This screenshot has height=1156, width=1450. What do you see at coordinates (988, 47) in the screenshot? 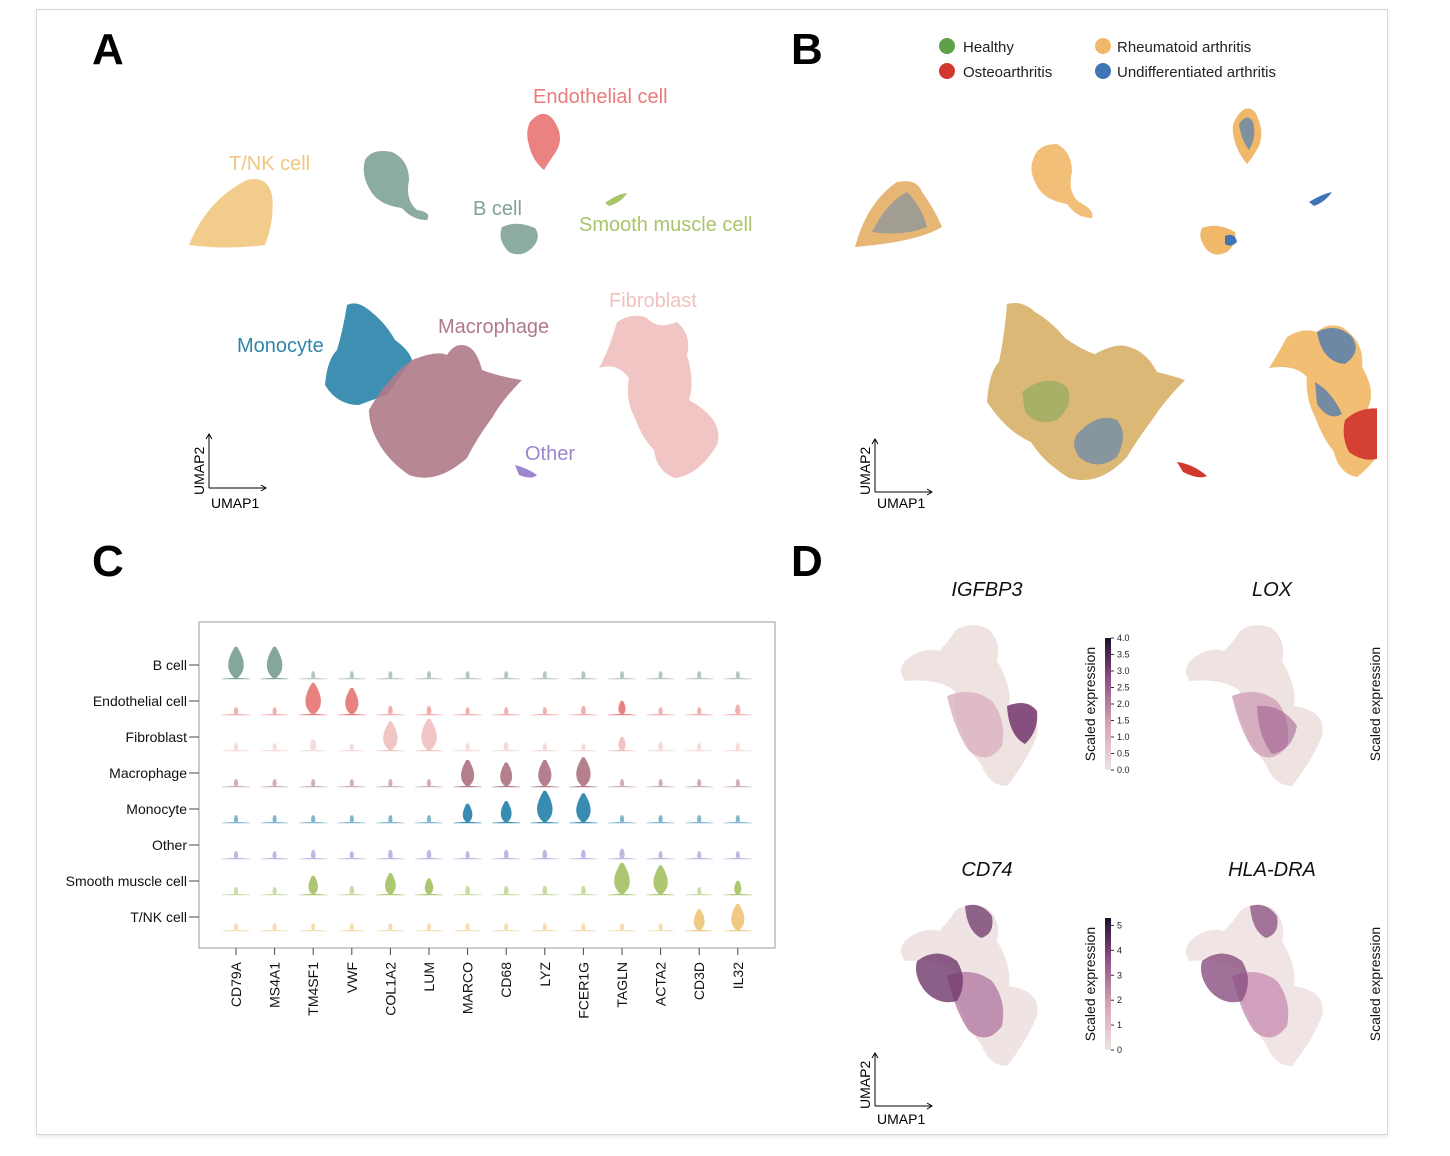
I see `legend-healthy: Healthy` at bounding box center [988, 47].